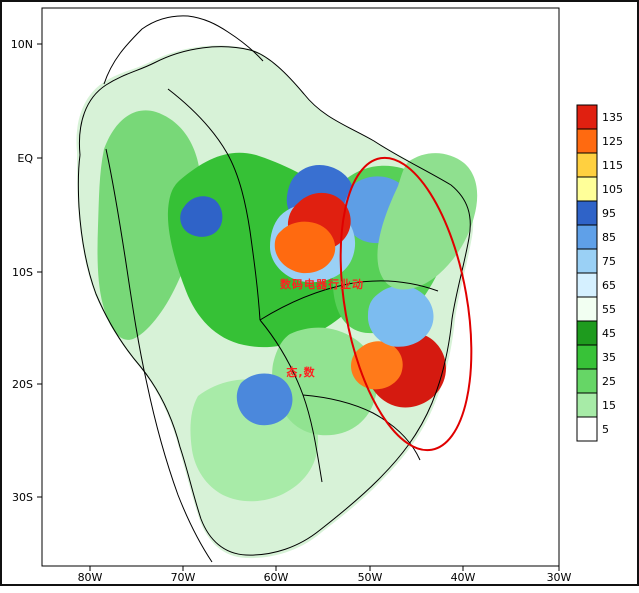  I want to click on x-axis: 80W 70W 60W 50W 40W 30W, so click(325, 575).